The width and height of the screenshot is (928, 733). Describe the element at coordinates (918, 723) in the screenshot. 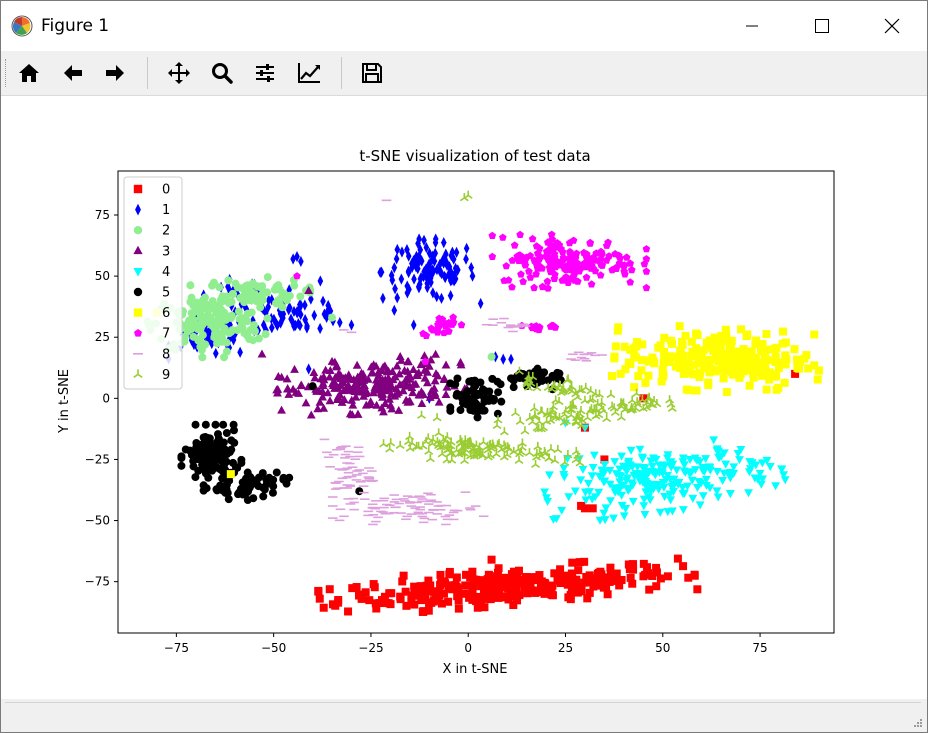

I see `resize-grip-icon` at that location.